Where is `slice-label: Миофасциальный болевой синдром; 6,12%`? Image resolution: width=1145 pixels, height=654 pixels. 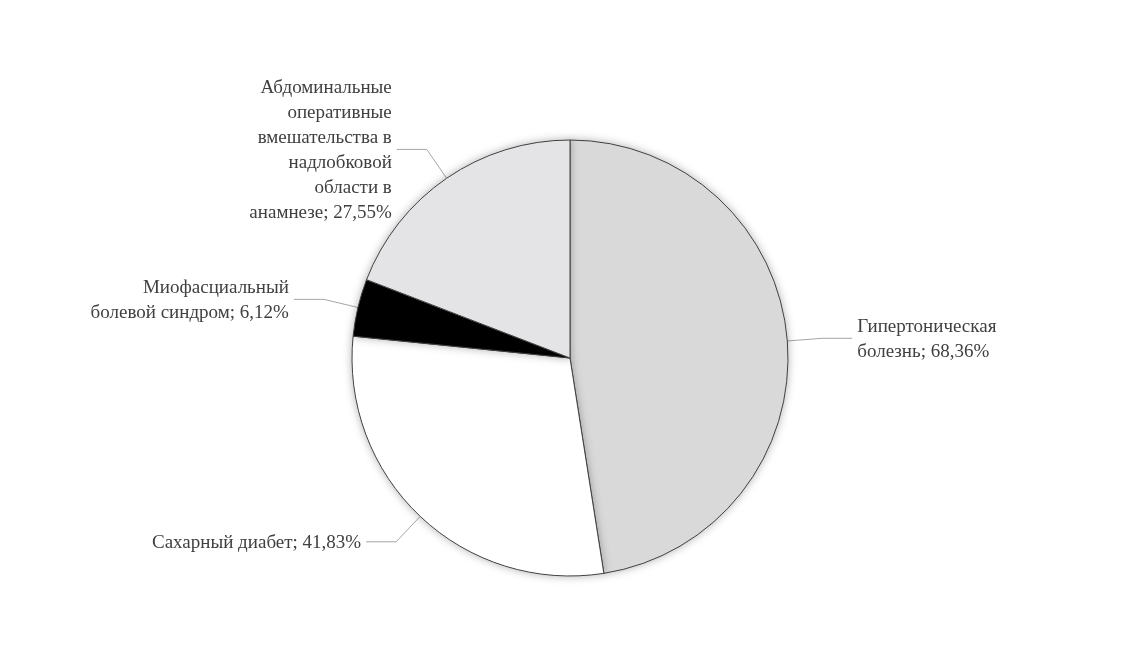 slice-label: Миофасциальный болевой синдром; 6,12% is located at coordinates (190, 299).